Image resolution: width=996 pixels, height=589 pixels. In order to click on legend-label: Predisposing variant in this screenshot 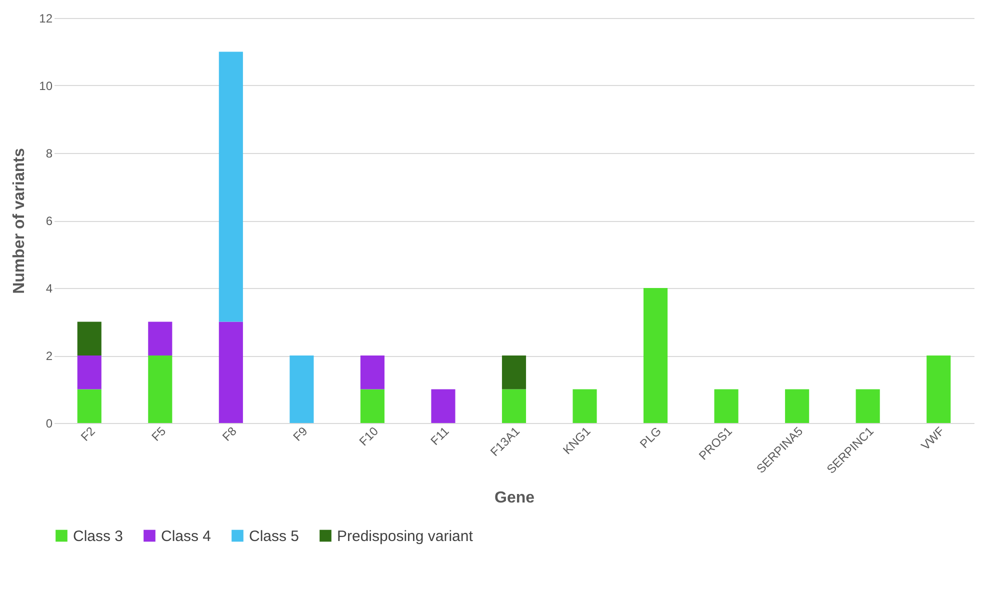, I will do `click(405, 536)`.